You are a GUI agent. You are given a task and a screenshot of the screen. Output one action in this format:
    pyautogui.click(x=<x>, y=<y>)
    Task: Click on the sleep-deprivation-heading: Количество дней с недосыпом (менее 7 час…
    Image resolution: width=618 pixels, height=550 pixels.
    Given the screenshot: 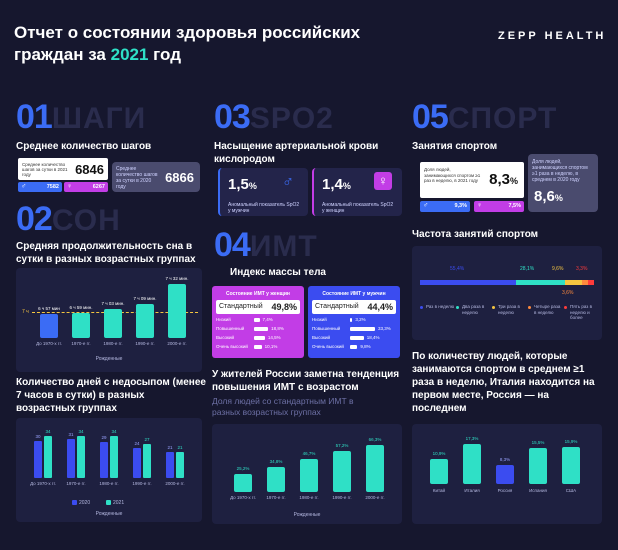 What is the action you would take?
    pyautogui.click(x=111, y=395)
    